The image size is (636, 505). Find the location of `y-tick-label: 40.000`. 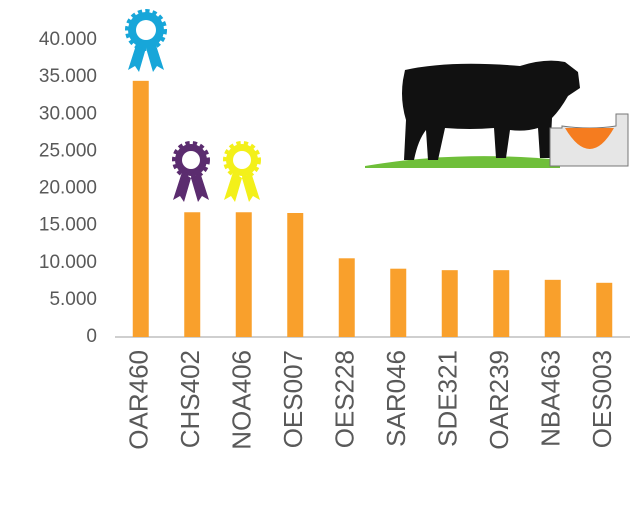

y-tick-label: 40.000 is located at coordinates (68, 39).